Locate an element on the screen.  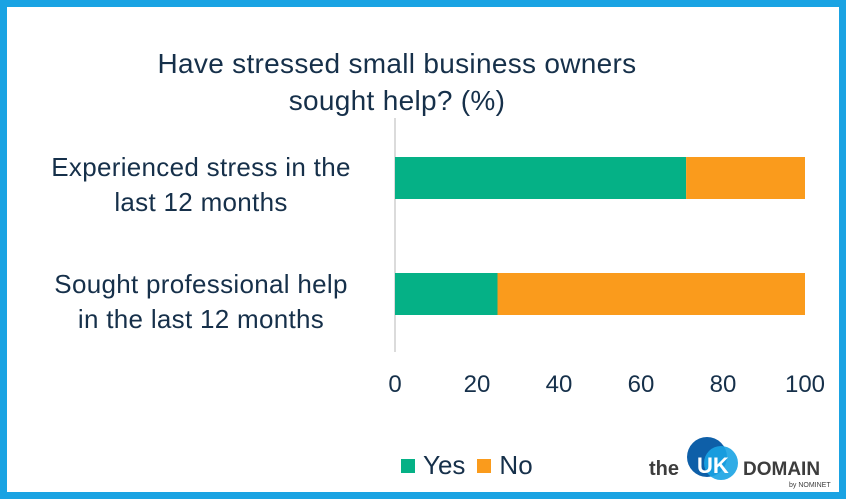
category-label-stress-line-2: last 12 months is located at coordinates (201, 202).